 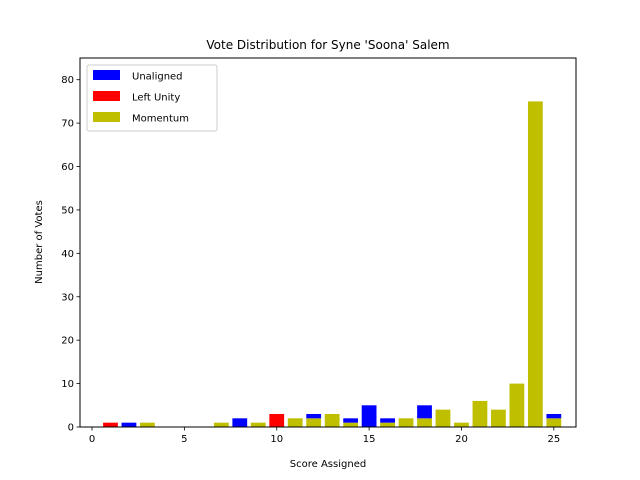 What do you see at coordinates (424, 422) in the screenshot?
I see `bar-momentum-x18` at bounding box center [424, 422].